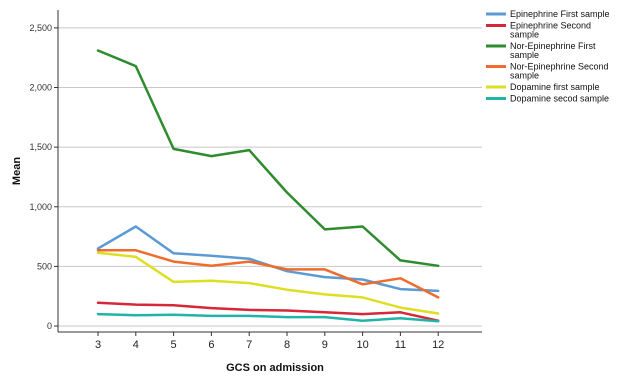  Describe the element at coordinates (249, 345) in the screenshot. I see `x-tick-label: 7` at that location.